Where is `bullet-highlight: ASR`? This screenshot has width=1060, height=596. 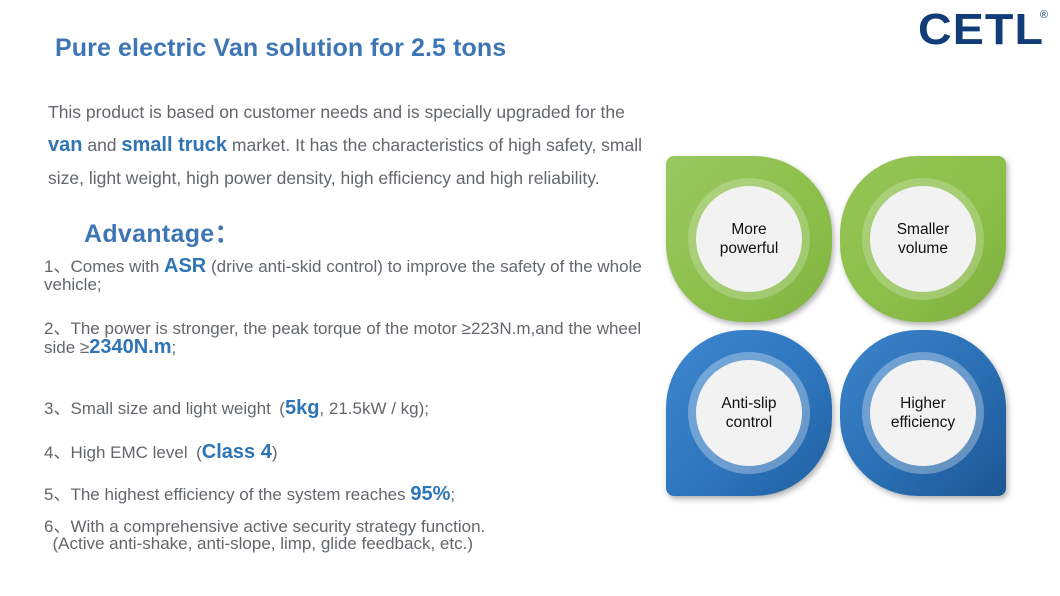 bullet-highlight: ASR is located at coordinates (185, 266).